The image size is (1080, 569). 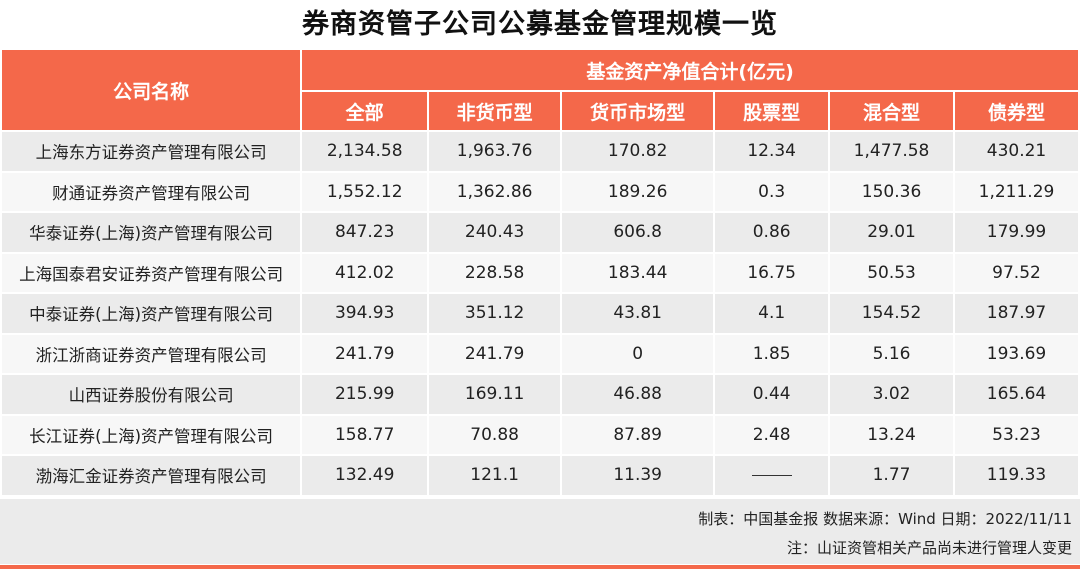 What do you see at coordinates (891, 435) in the screenshot?
I see `value-cell: 13.24` at bounding box center [891, 435].